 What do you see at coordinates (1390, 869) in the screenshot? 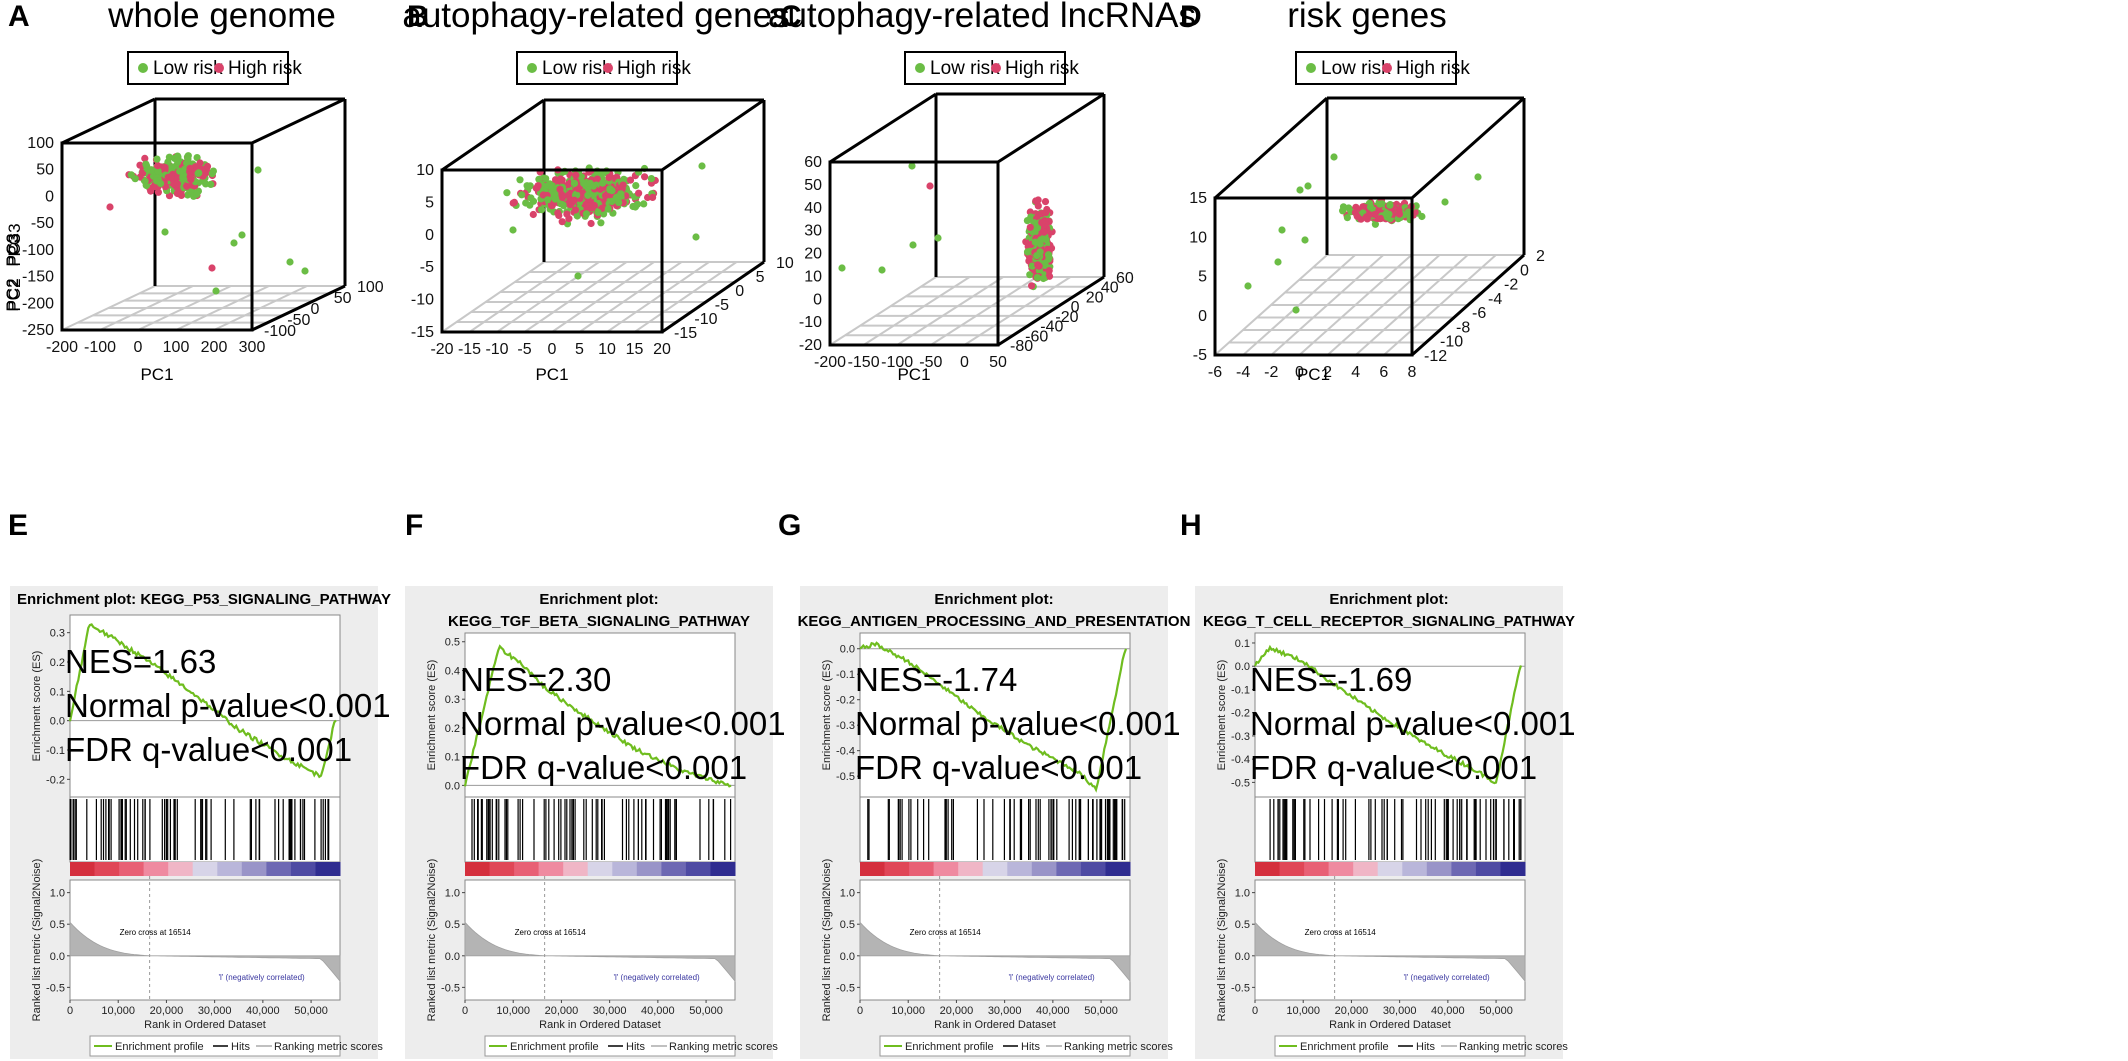
I see `ranking-colorbar` at bounding box center [1390, 869].